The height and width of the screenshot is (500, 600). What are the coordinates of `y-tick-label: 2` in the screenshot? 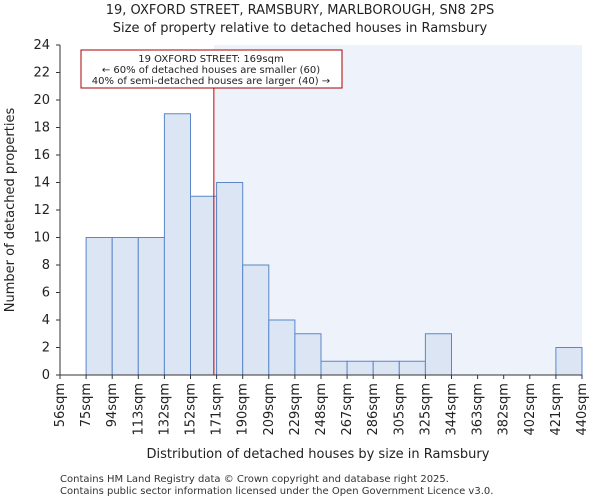 It's located at (46, 348).